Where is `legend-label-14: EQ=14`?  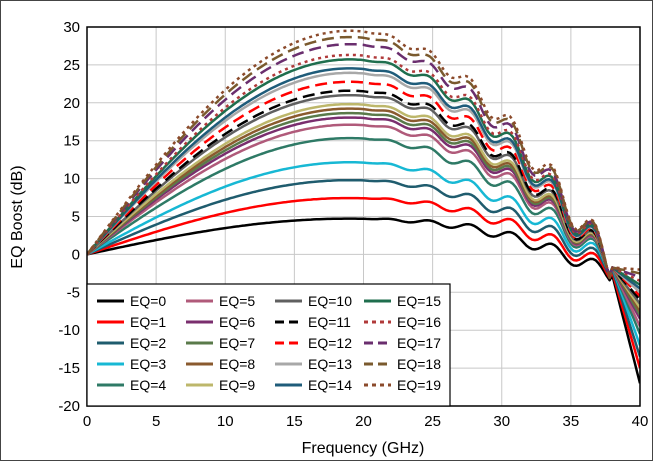 legend-label-14: EQ=14 is located at coordinates (330, 385).